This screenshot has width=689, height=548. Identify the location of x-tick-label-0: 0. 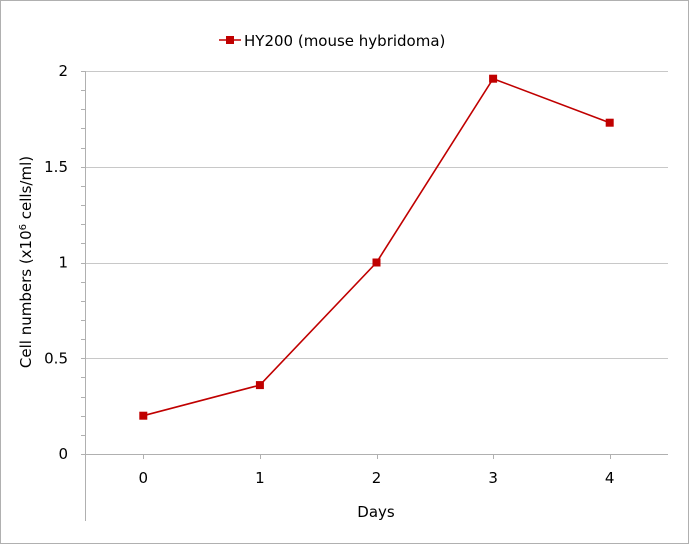
(144, 478).